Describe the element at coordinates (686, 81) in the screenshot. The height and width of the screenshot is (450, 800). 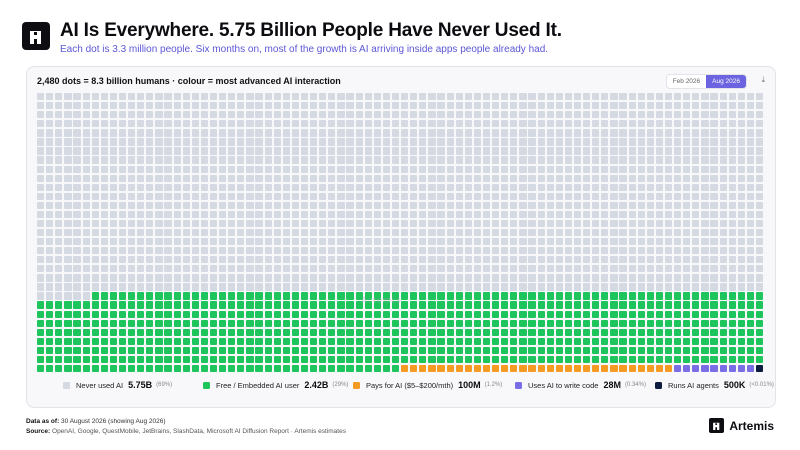
I see `toggle-feb-2026: Feb 2026` at that location.